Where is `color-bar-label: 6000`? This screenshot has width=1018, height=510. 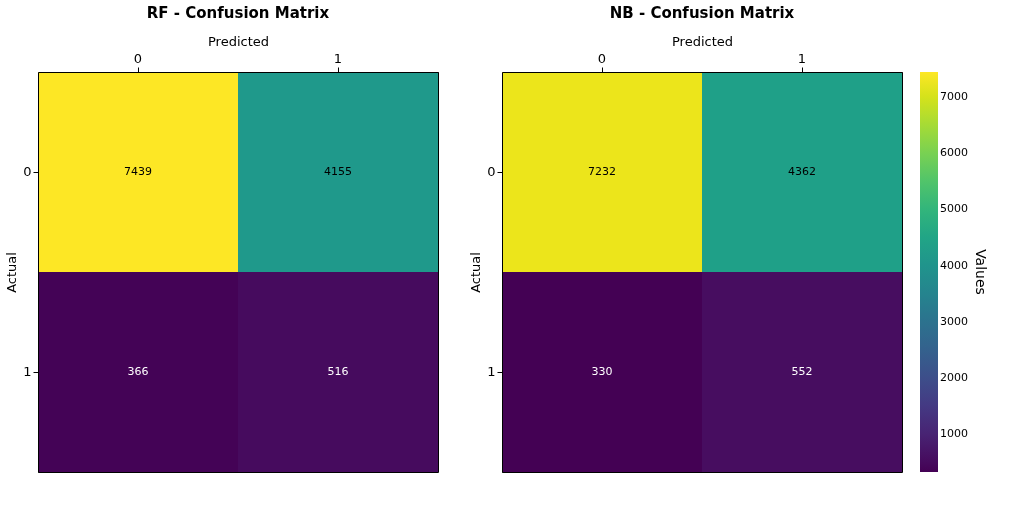 color-bar-label: 6000 is located at coordinates (954, 152).